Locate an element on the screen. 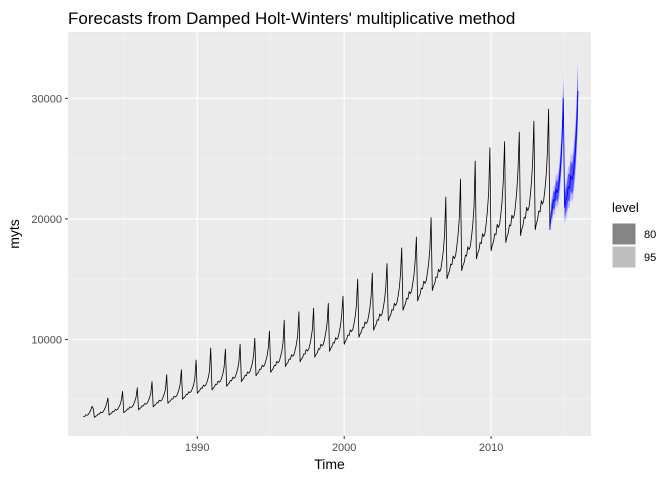 Image resolution: width=672 pixels, height=480 pixels. y-tick-label-1: 20000 is located at coordinates (46, 220).